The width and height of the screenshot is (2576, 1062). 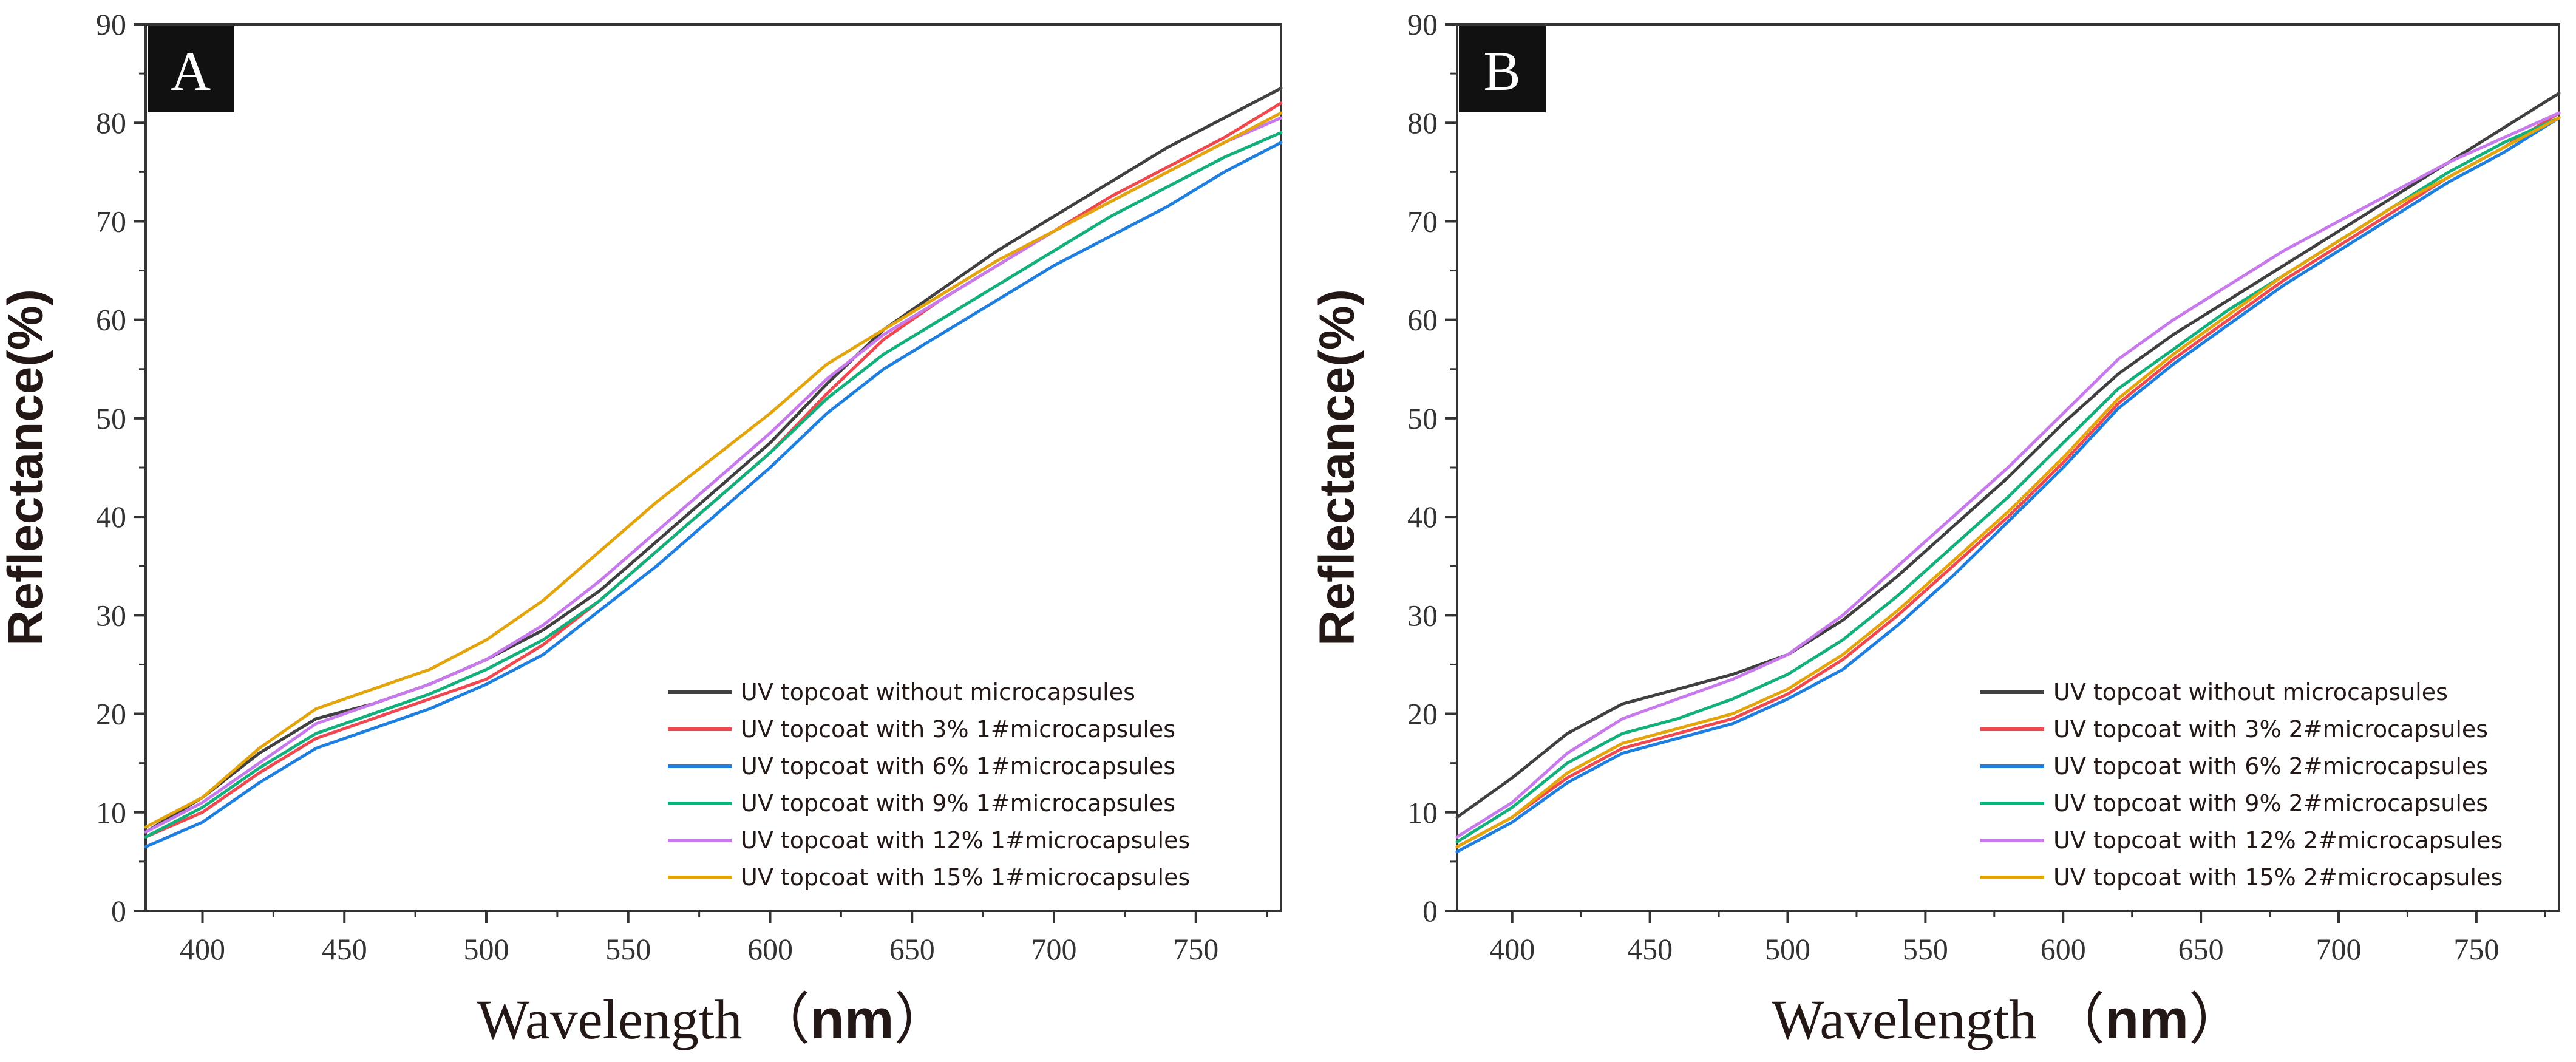 I want to click on panel-label: A, so click(x=191, y=69).